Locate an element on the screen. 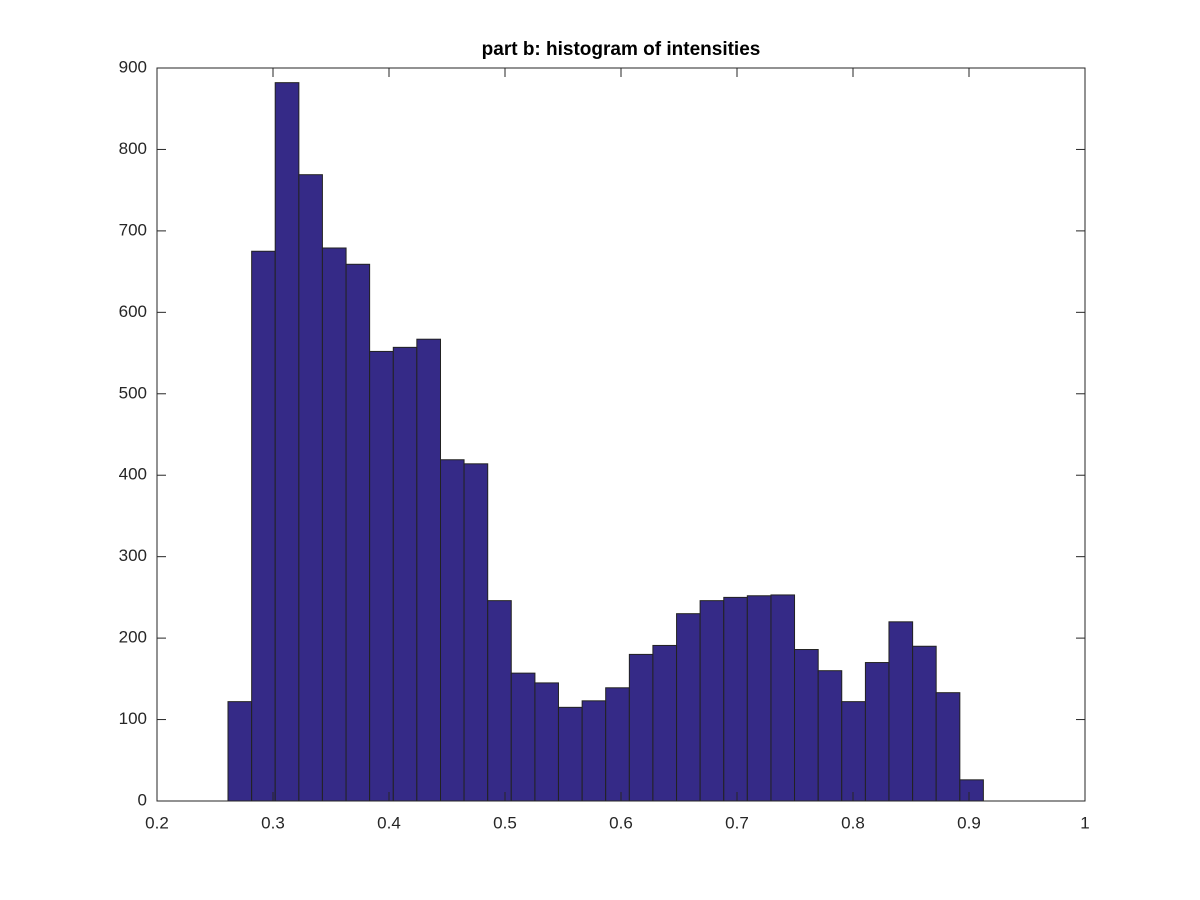 Image resolution: width=1200 pixels, height=900 pixels. y-tick-label: 200 is located at coordinates (133, 637).